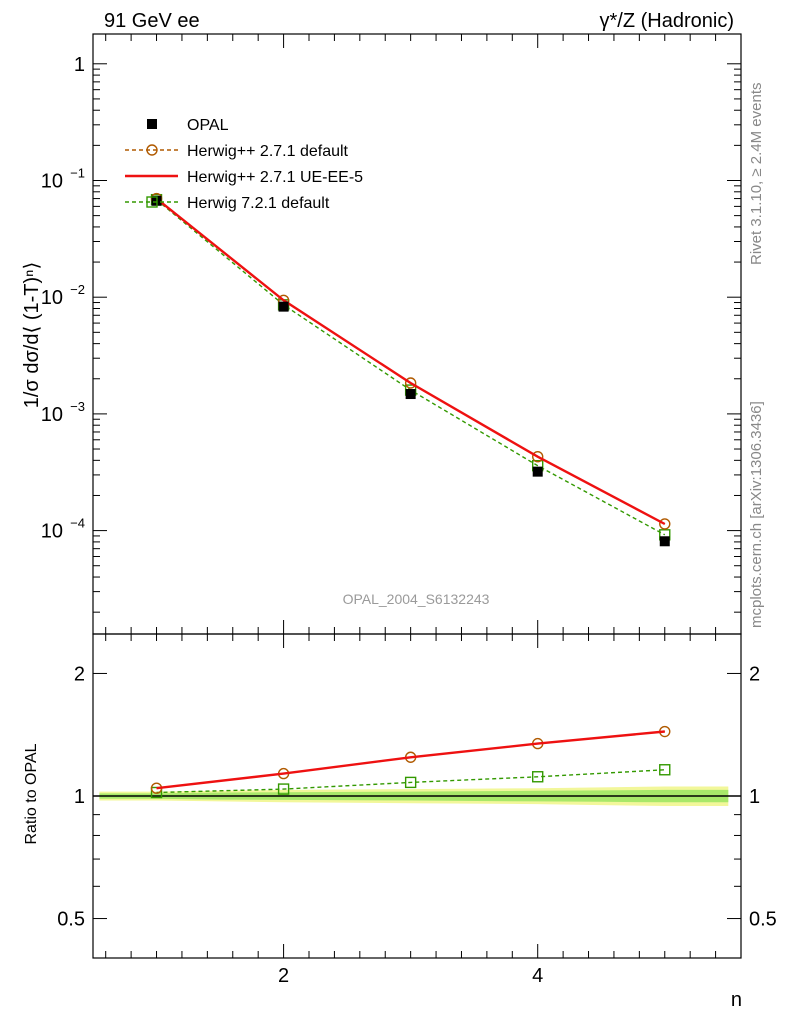 This screenshot has height=1029, width=786. I want to click on x-tick-label: 4, so click(537, 976).